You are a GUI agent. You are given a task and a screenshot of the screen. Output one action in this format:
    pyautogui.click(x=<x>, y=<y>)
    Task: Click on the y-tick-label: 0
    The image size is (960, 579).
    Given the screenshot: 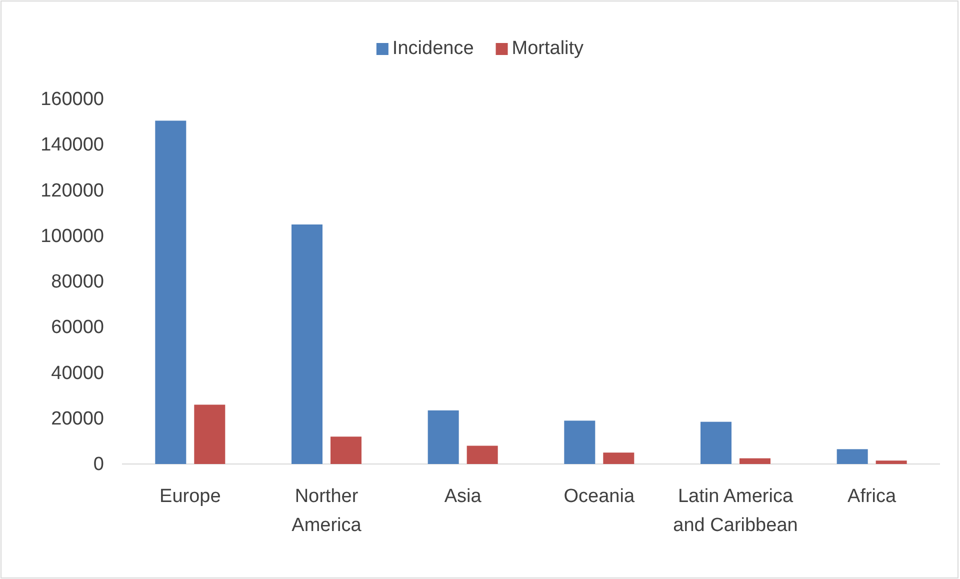 What is the action you would take?
    pyautogui.click(x=98, y=465)
    